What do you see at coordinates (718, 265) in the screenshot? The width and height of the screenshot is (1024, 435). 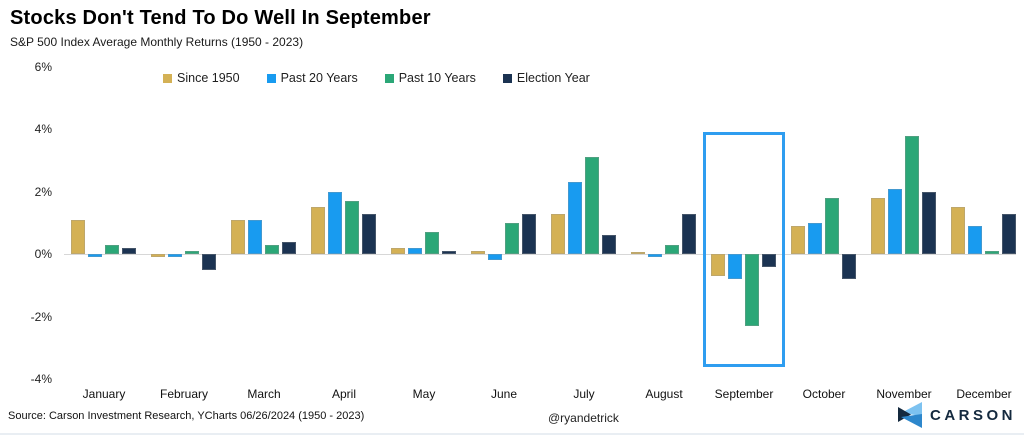 I see `bar-since-1950-september` at bounding box center [718, 265].